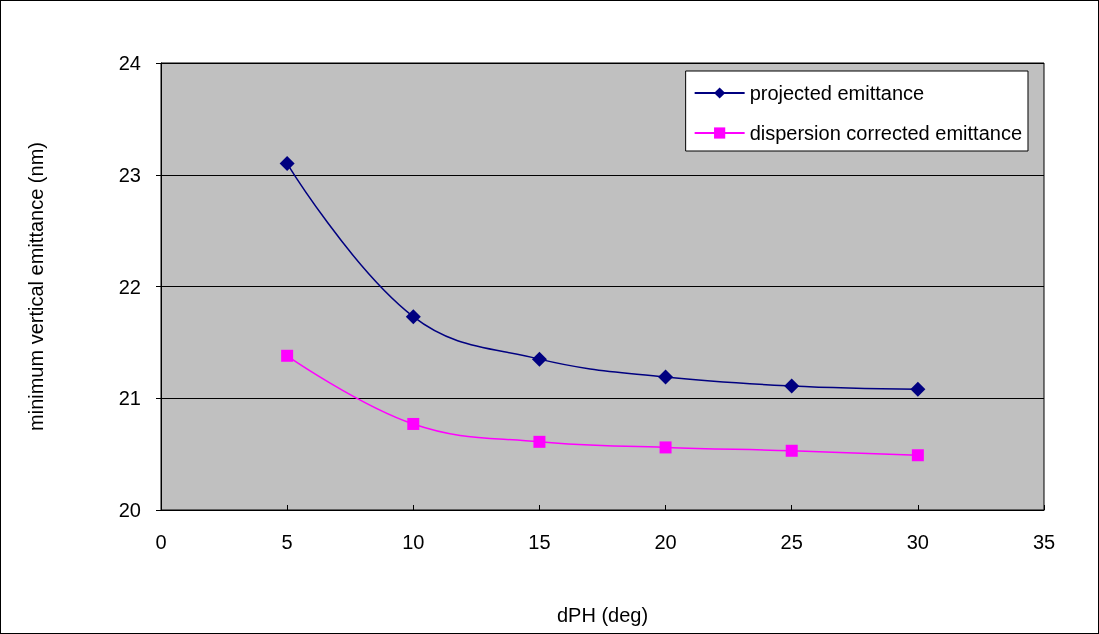 The image size is (1099, 634). Describe the element at coordinates (161, 542) in the screenshot. I see `x-tick-label: 0` at that location.